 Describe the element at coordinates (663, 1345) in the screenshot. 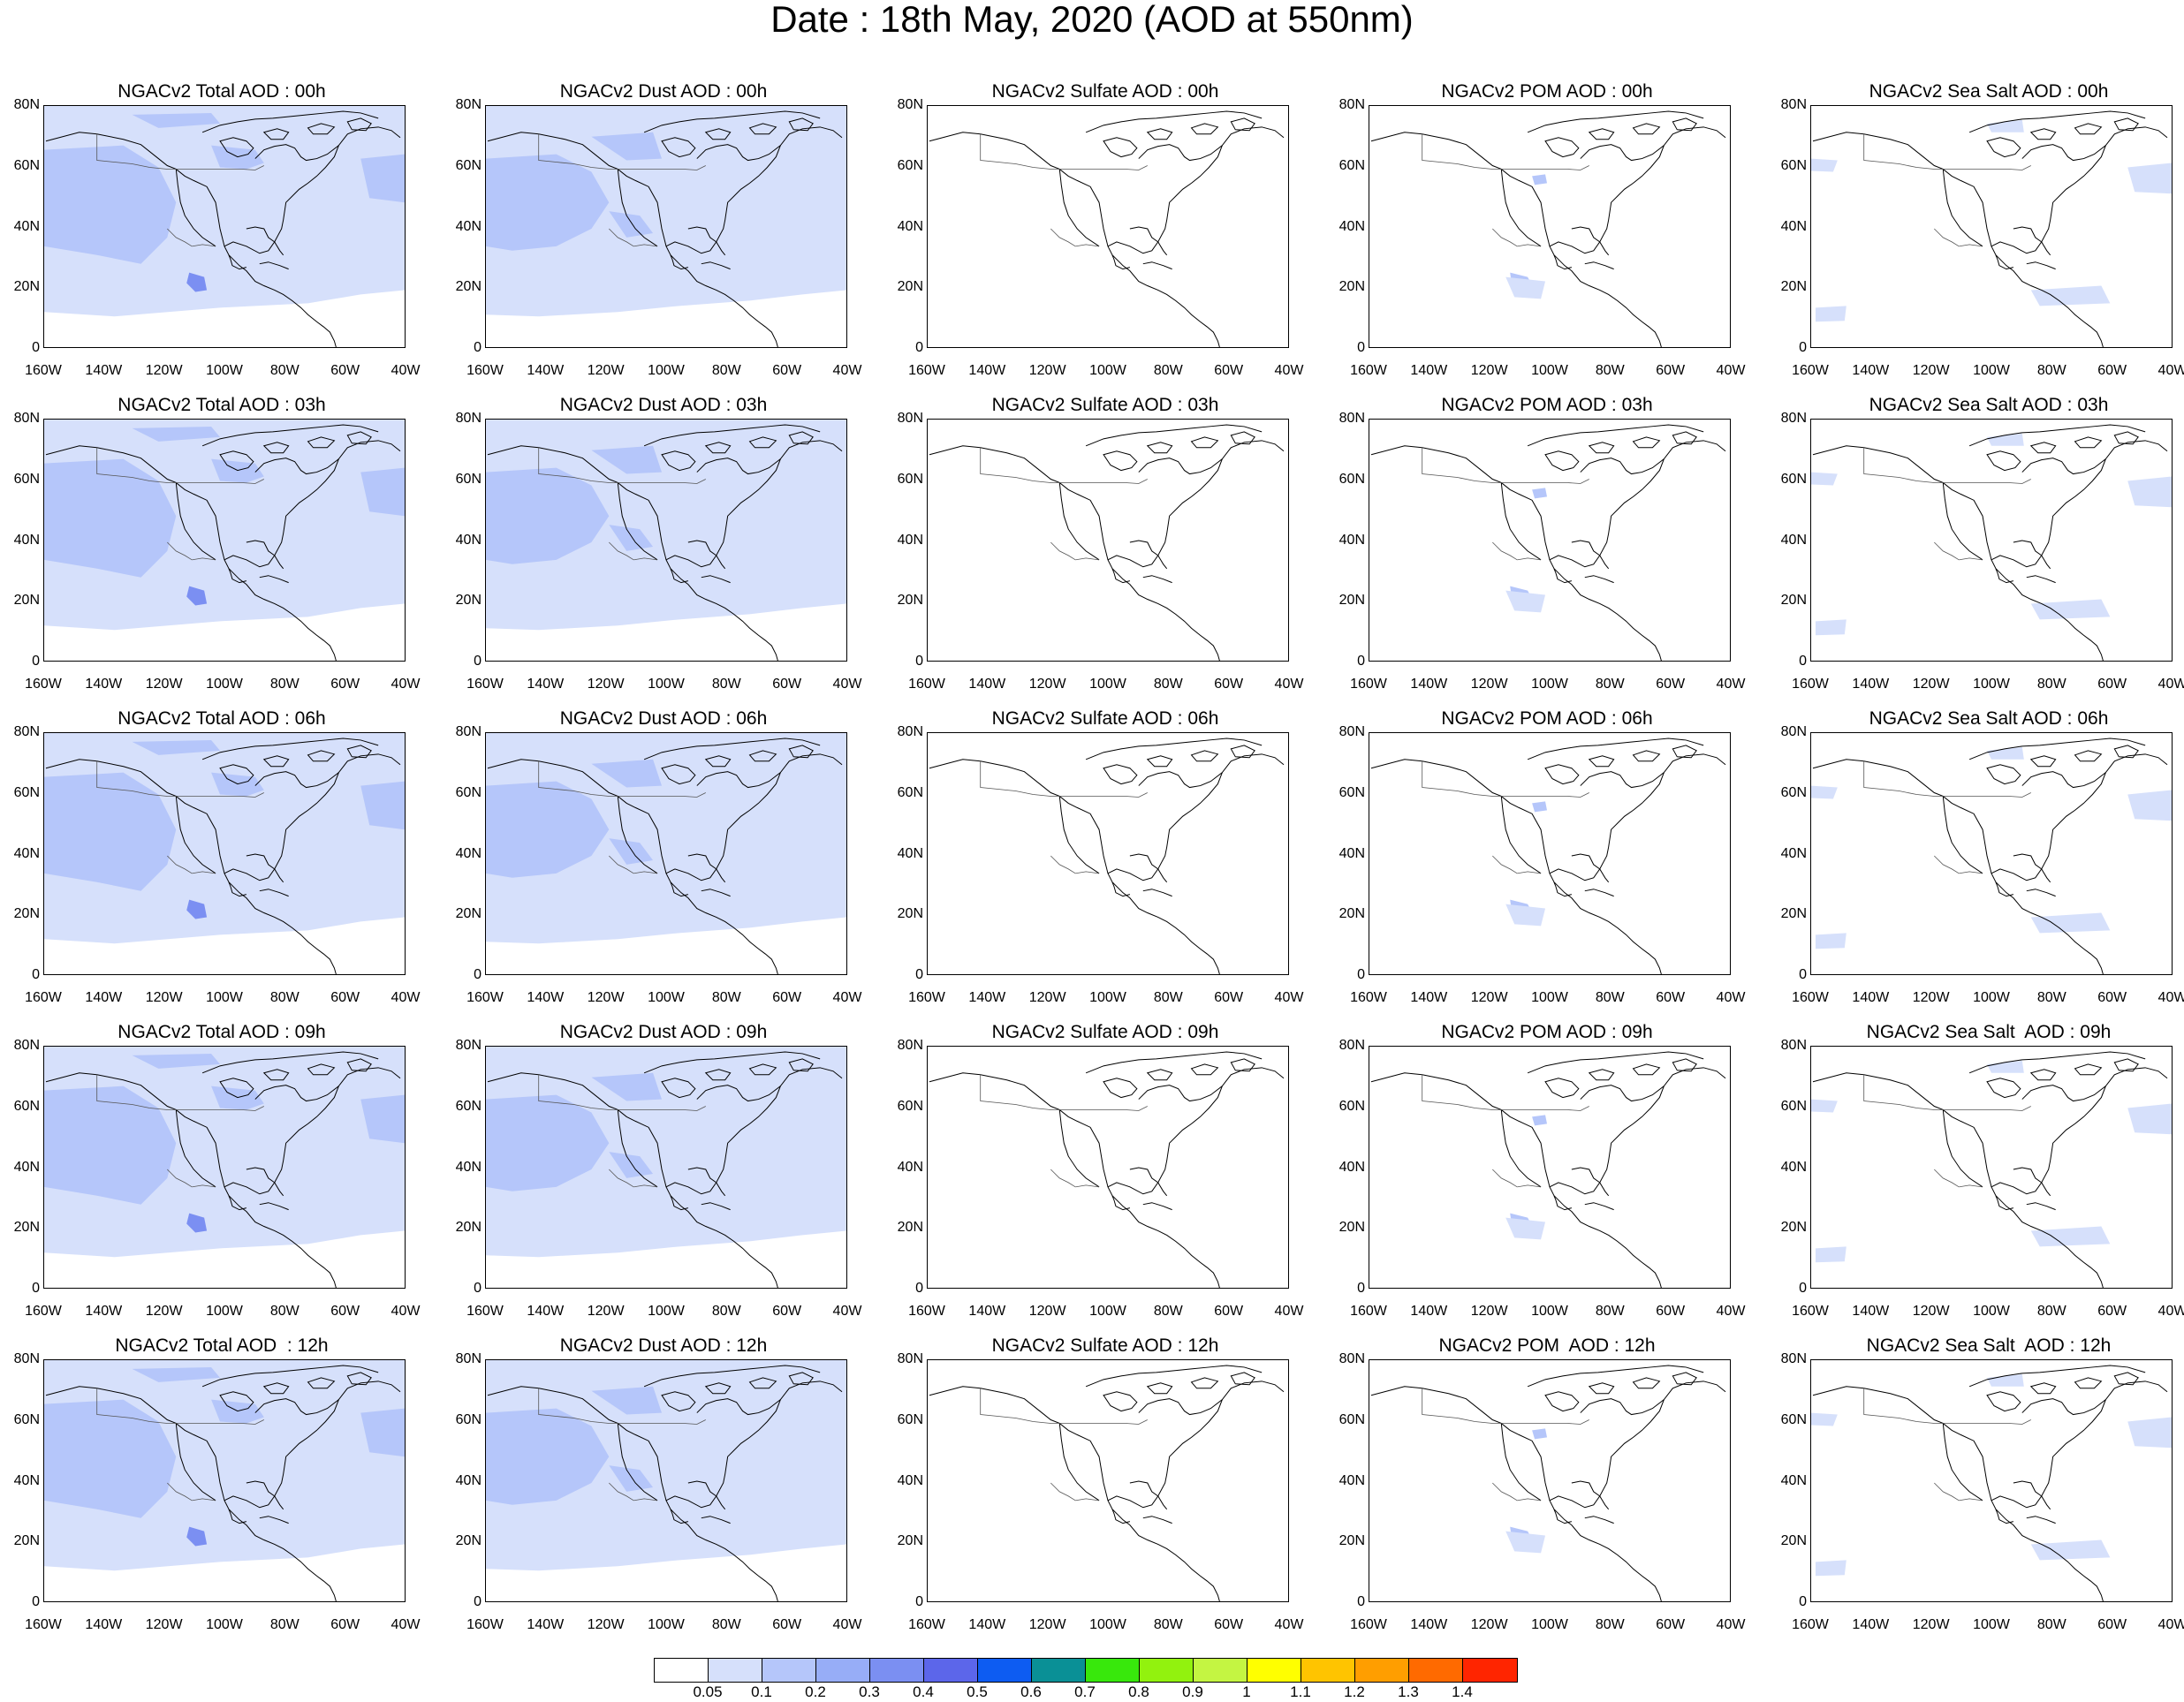

I see `panel-title: NGACv2 Dust AOD : 12h` at that location.